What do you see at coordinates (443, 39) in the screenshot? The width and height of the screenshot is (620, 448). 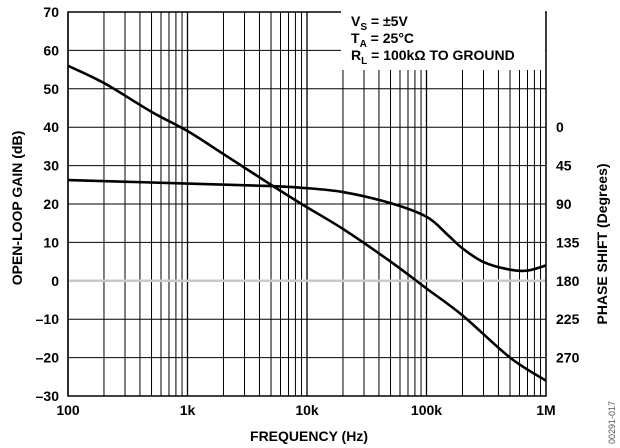 I see `annotation-box` at bounding box center [443, 39].